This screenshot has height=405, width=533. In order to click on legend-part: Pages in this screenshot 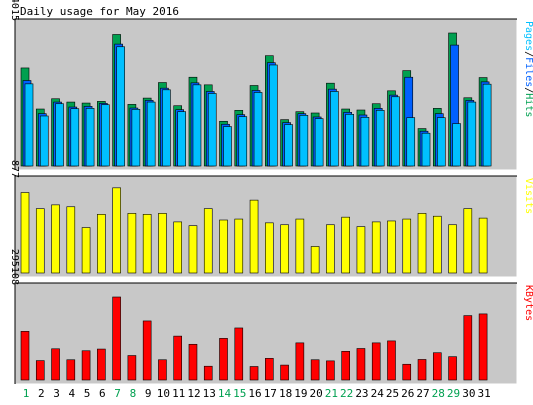, I will do `click(528, 36)`.